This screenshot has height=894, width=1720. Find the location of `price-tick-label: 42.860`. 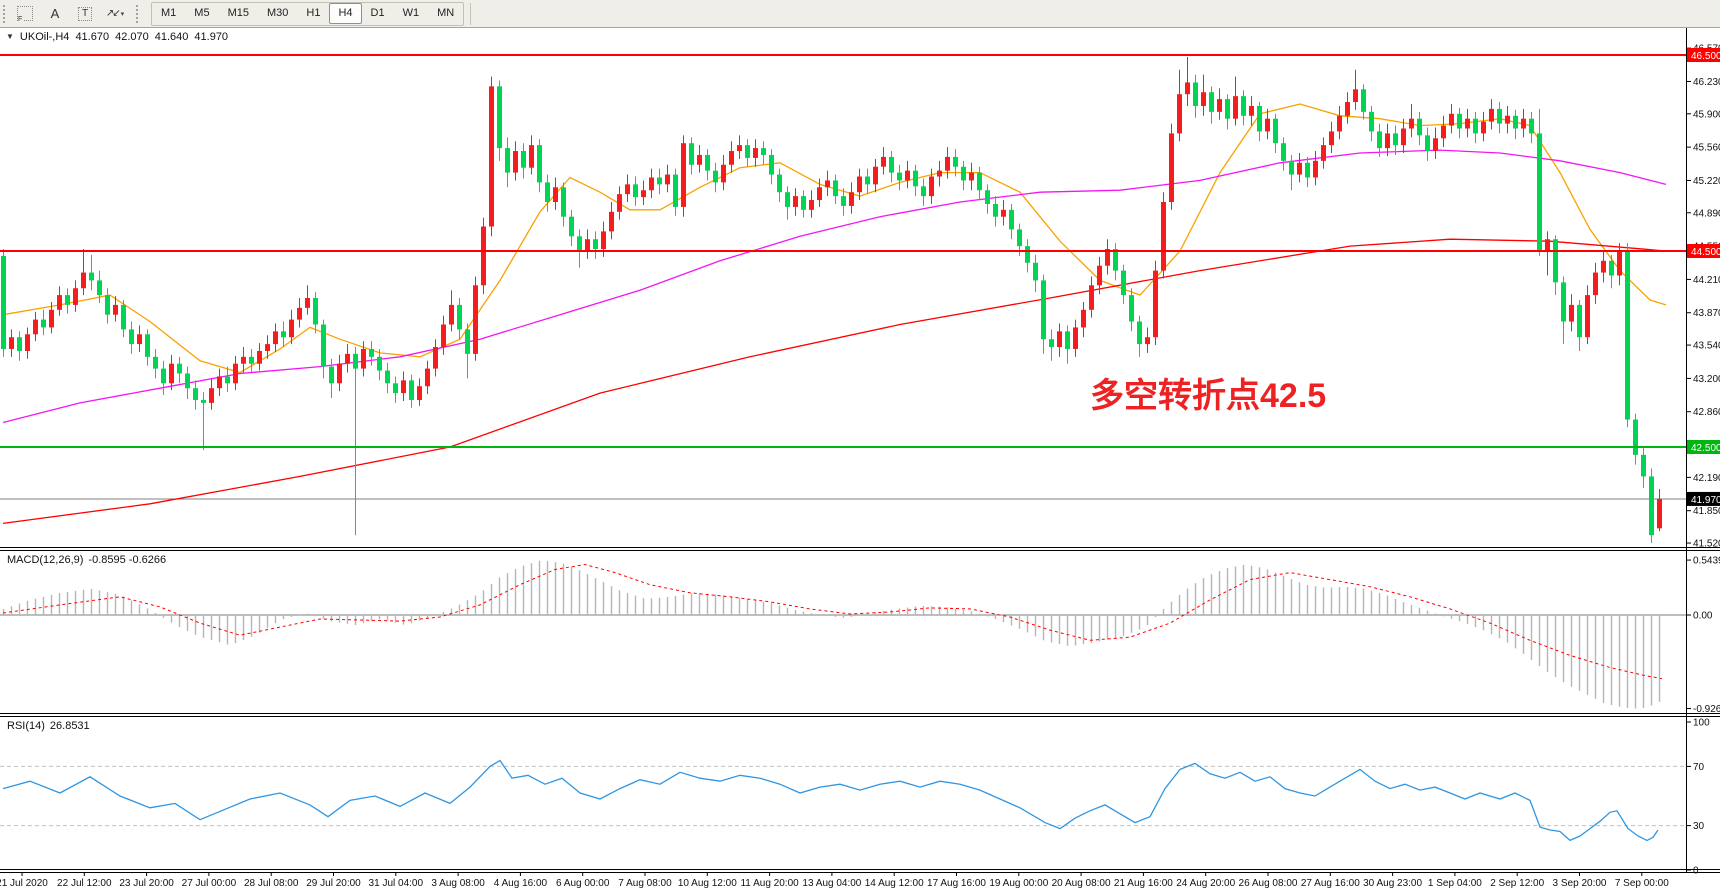

price-tick-label: 42.860 is located at coordinates (1706, 412).